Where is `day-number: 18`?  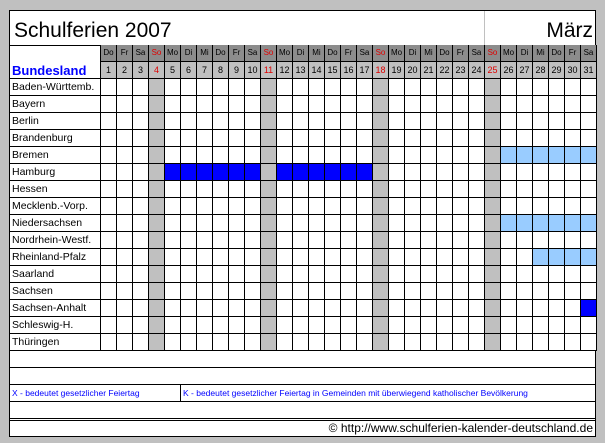
day-number: 18 is located at coordinates (381, 70).